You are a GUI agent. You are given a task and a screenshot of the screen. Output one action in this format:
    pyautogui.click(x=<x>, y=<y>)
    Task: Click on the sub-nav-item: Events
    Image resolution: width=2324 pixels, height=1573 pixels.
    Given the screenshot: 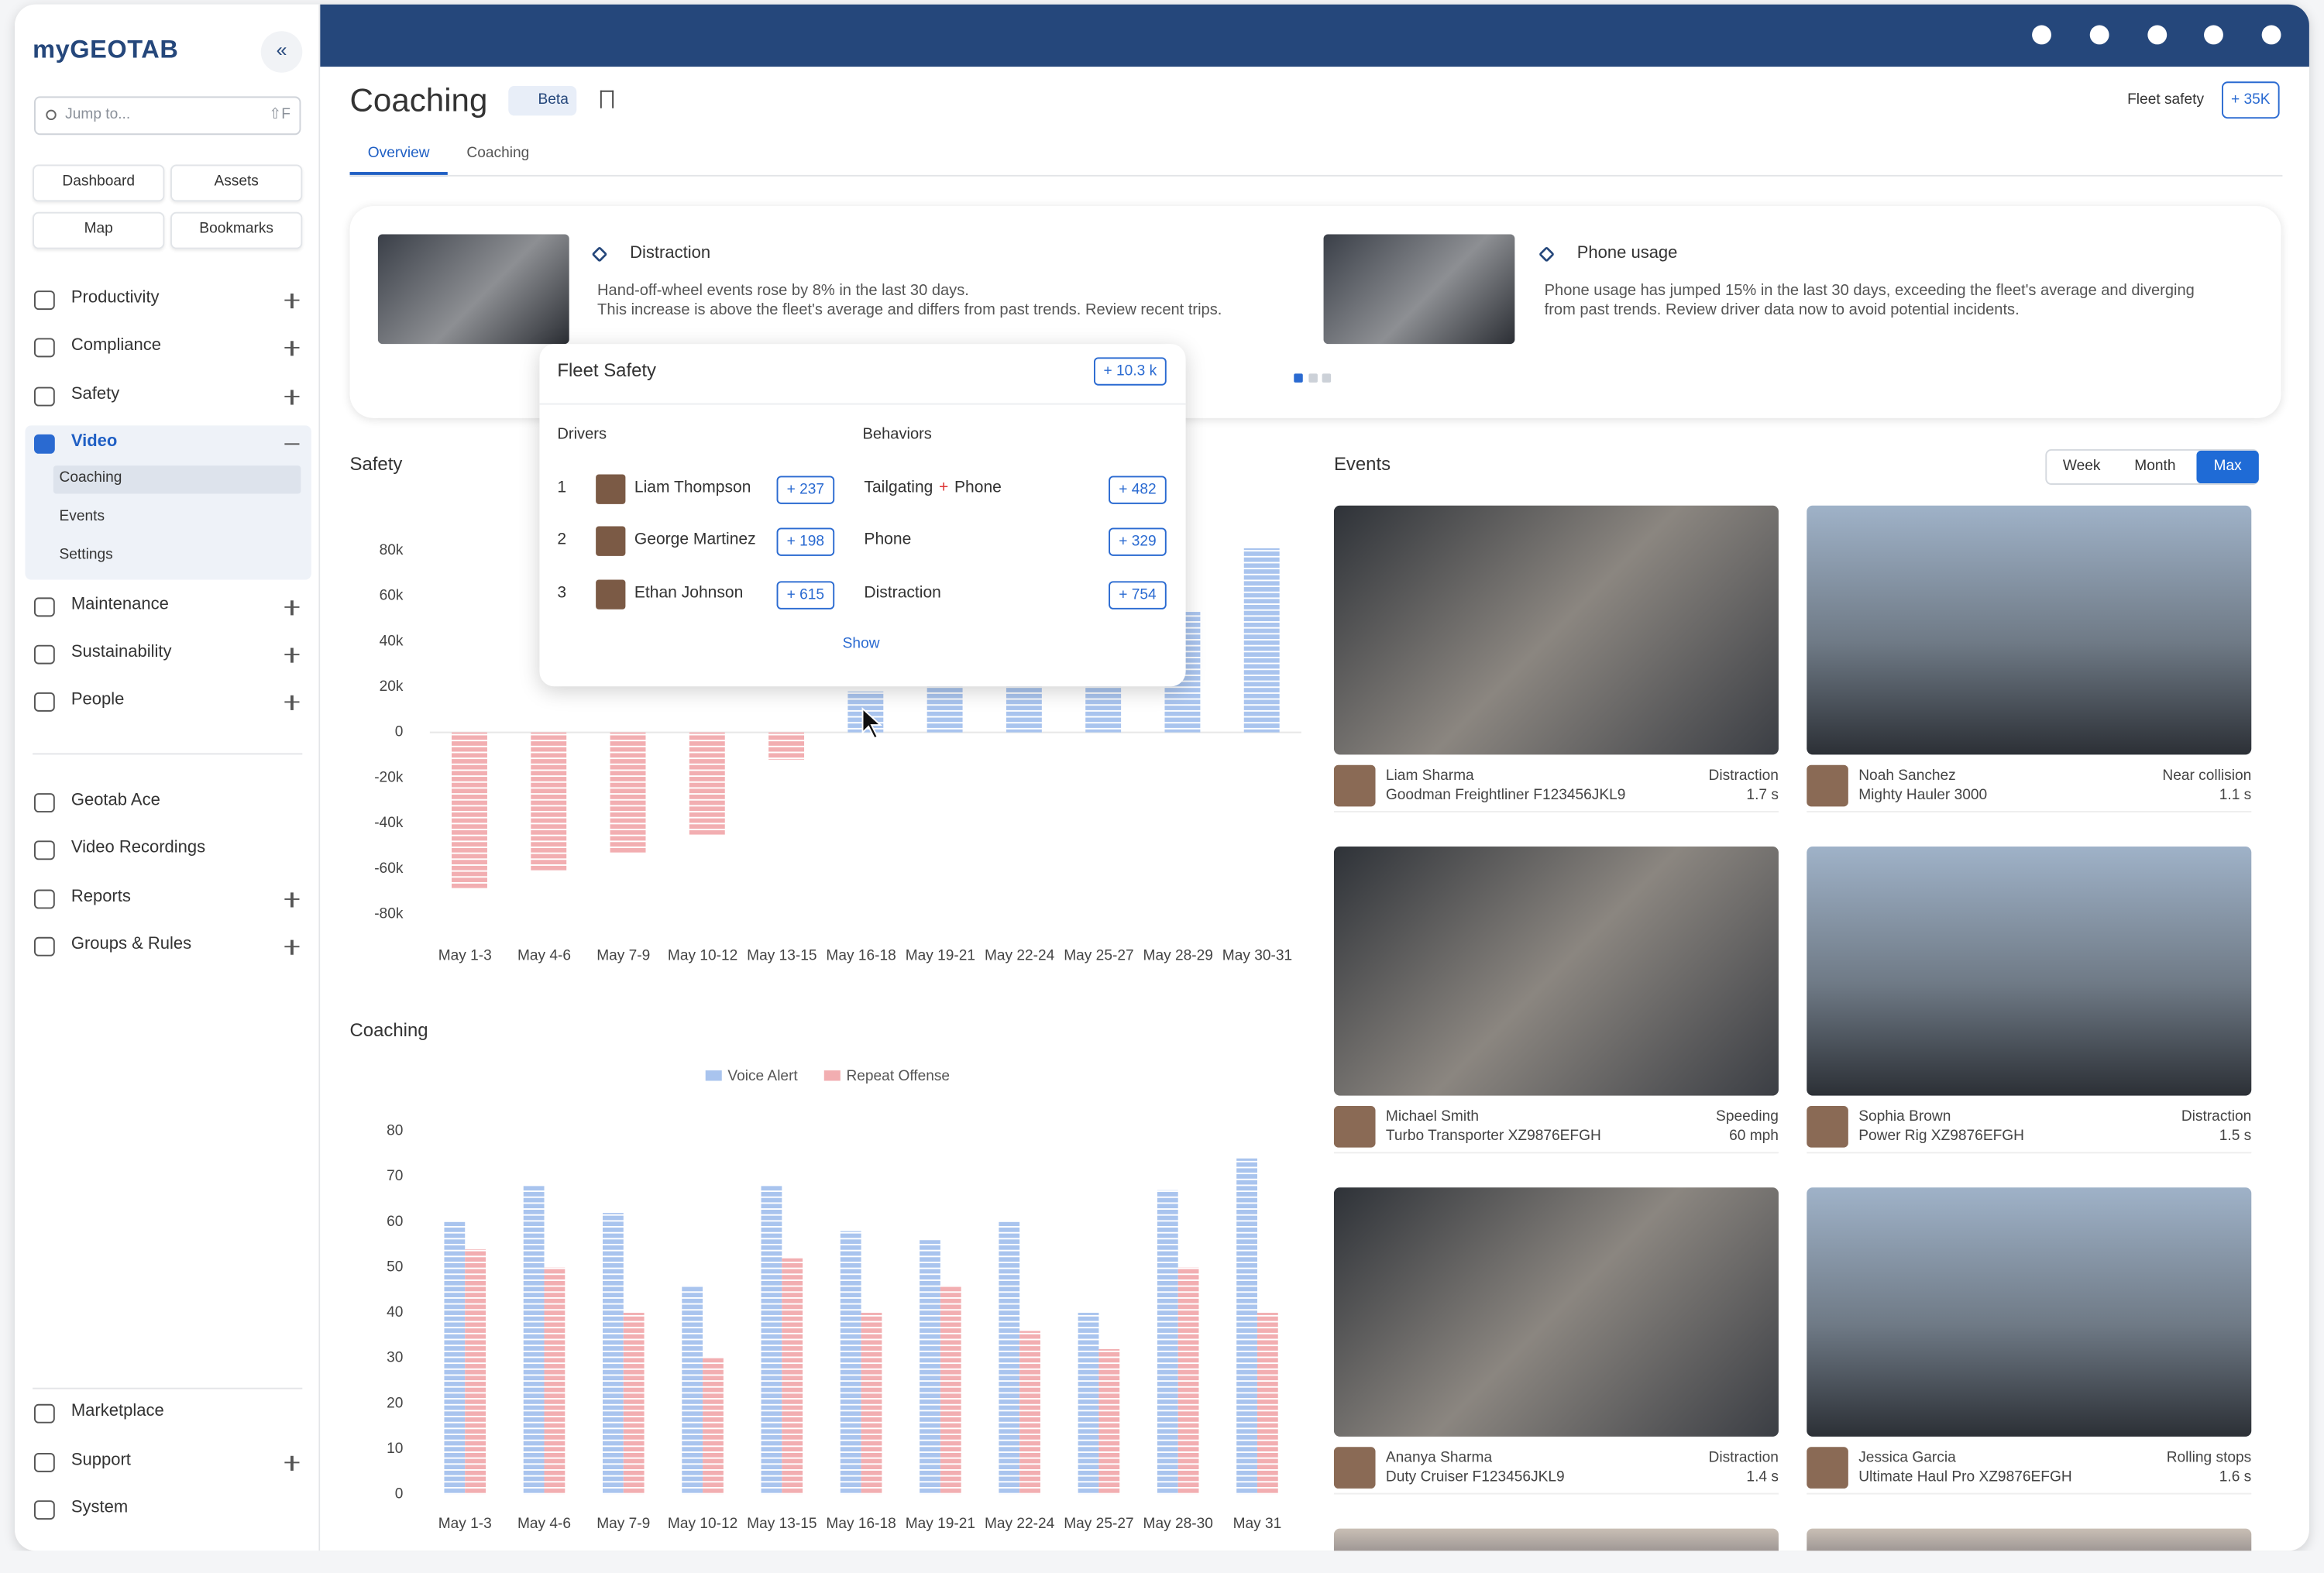 What is the action you would take?
    pyautogui.click(x=82, y=516)
    